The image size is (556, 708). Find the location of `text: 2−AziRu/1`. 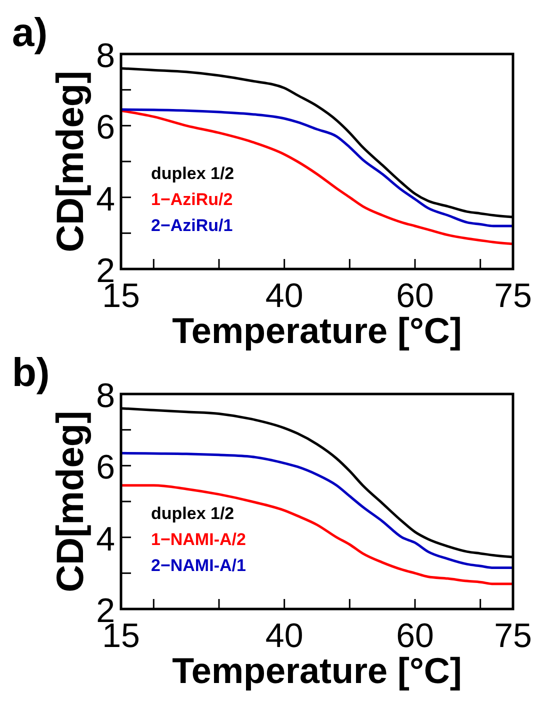

text: 2−AziRu/1 is located at coordinates (192, 225).